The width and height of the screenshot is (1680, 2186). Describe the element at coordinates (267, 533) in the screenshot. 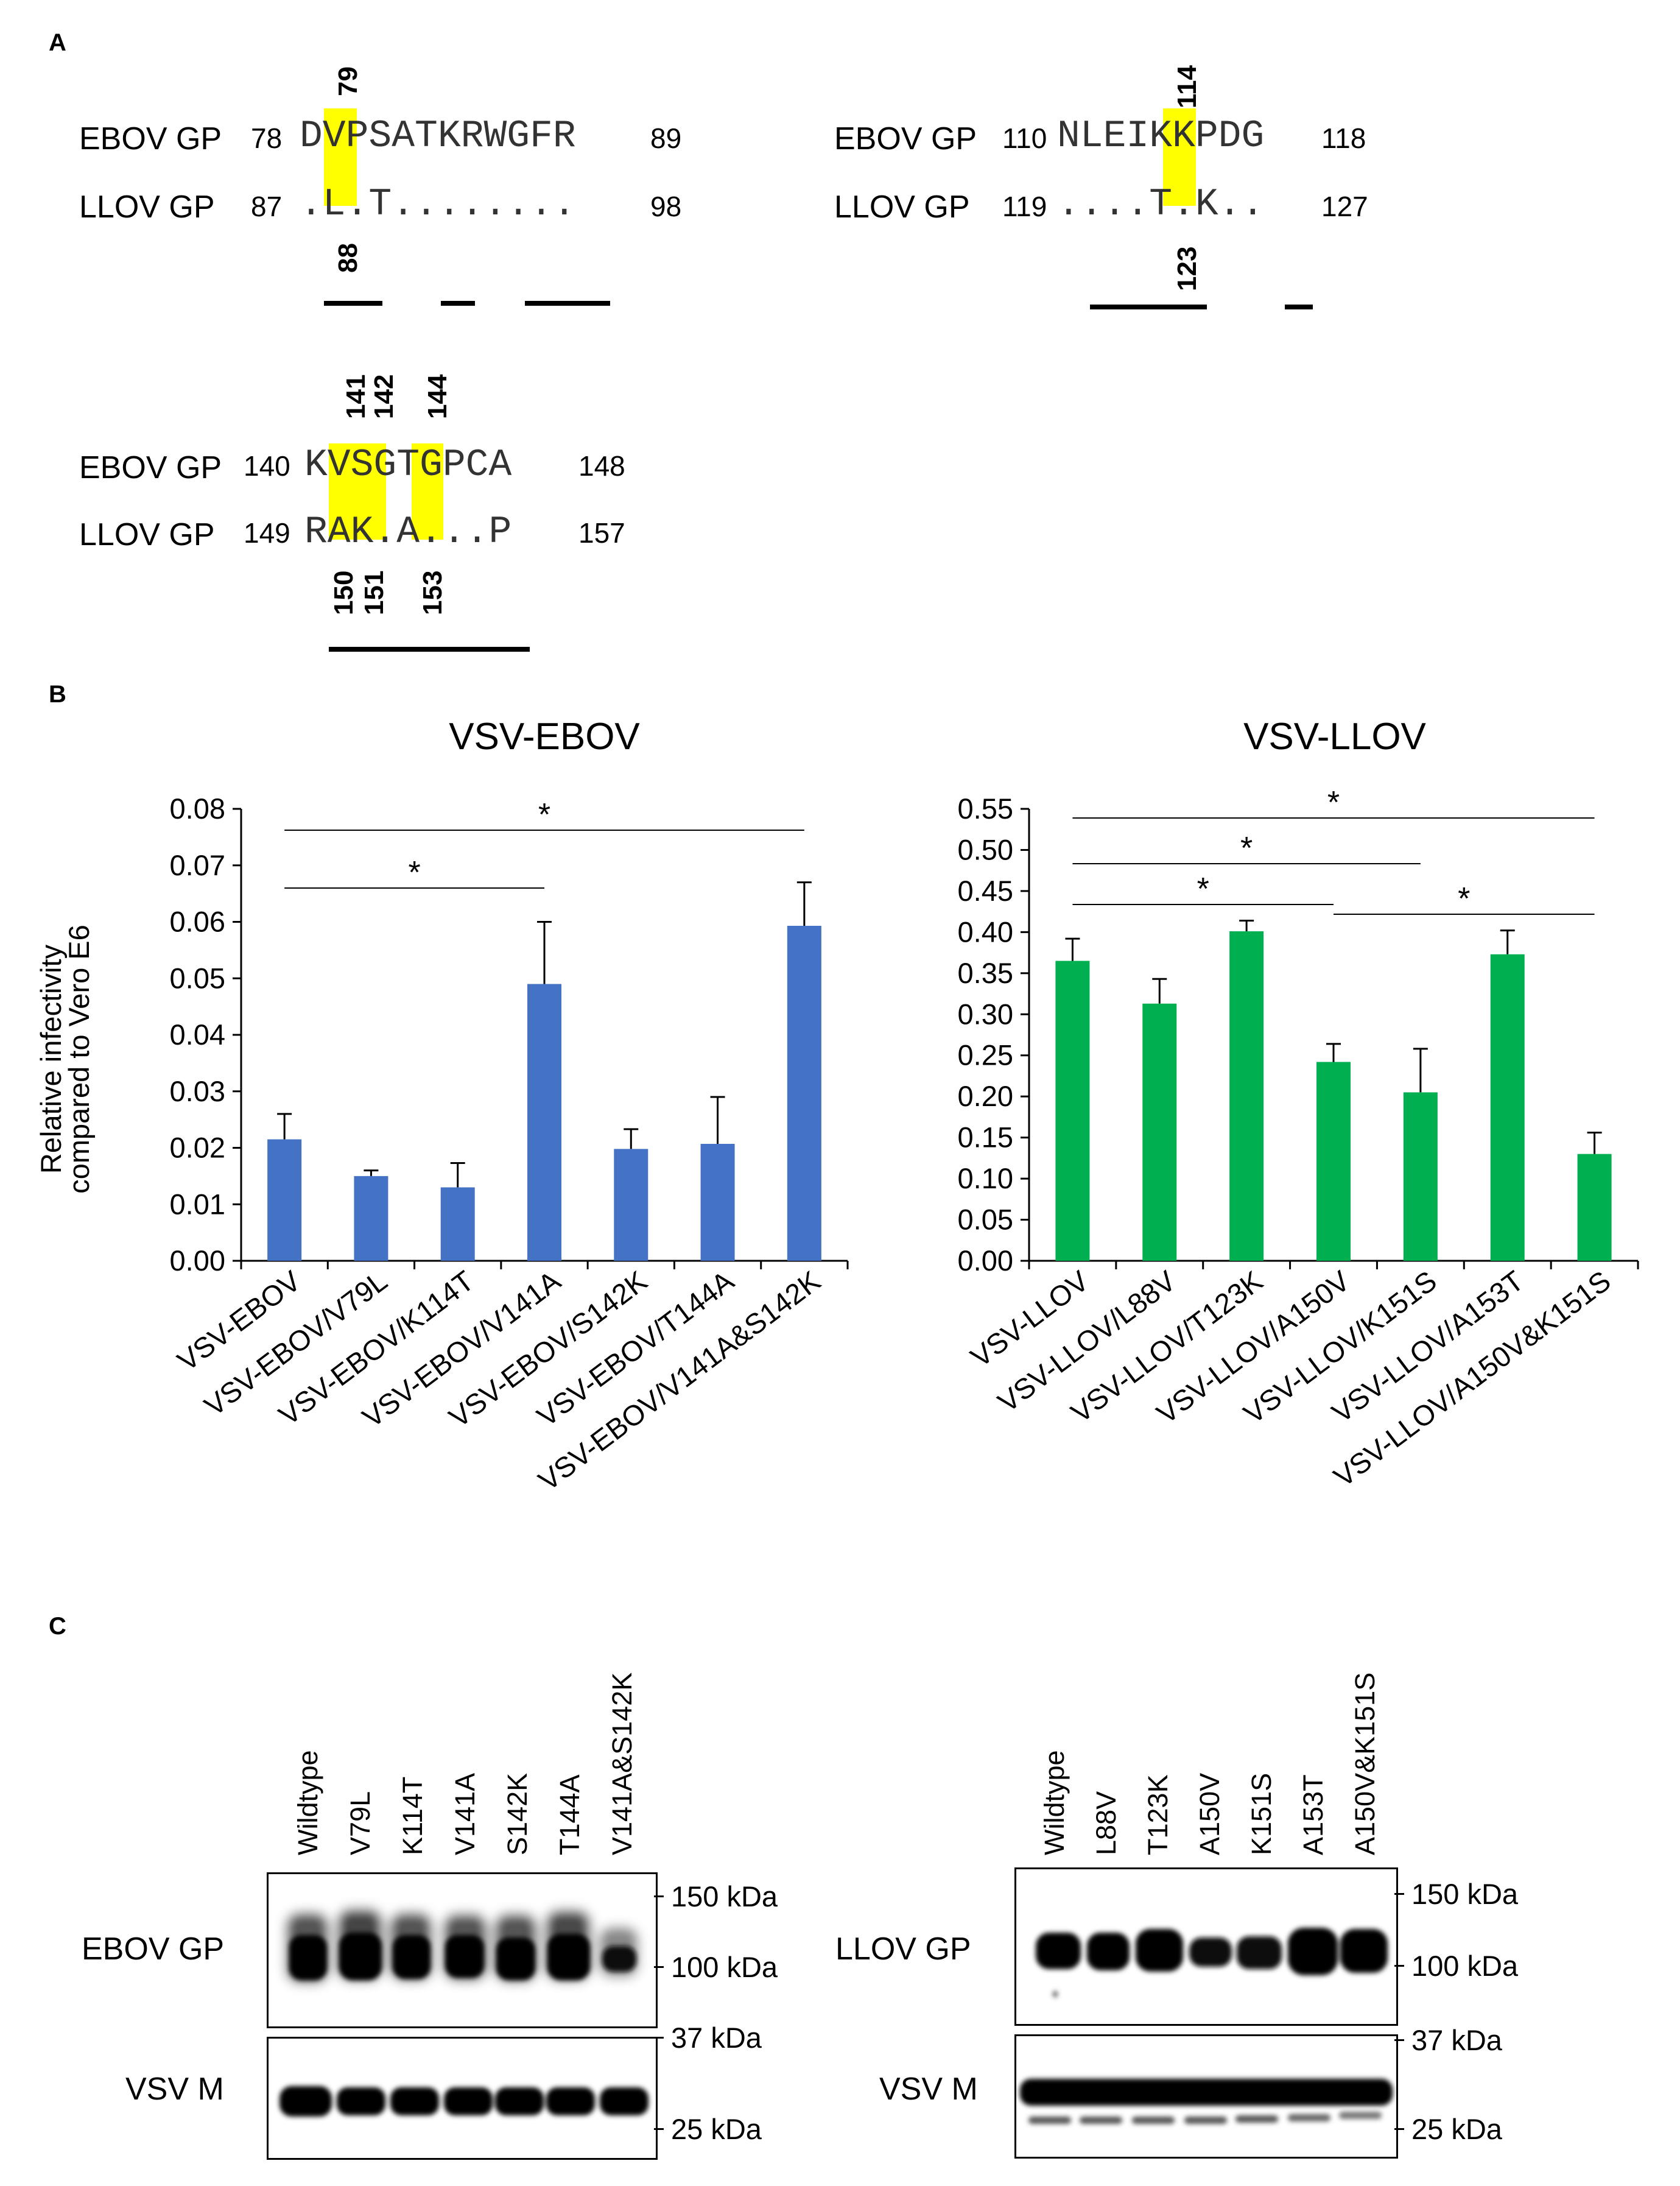

I see `llov-start-num: 149` at that location.